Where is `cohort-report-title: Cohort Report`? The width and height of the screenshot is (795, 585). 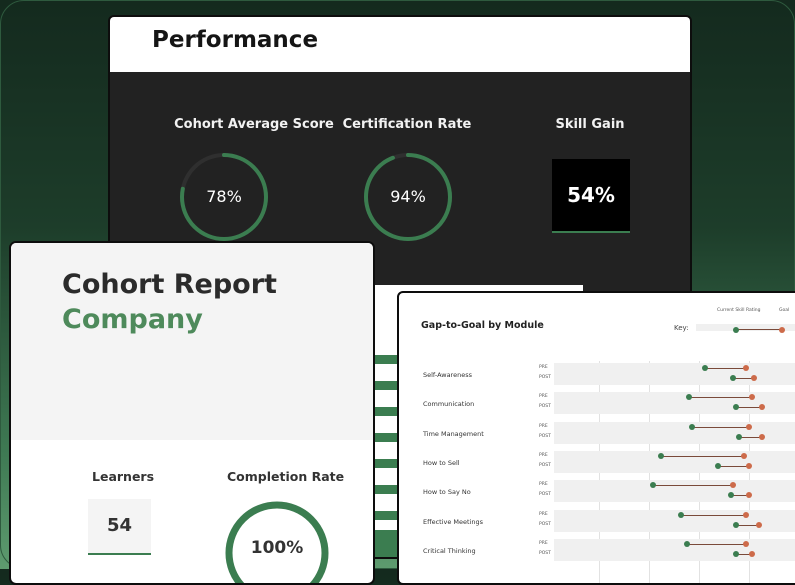
cohort-report-title: Cohort Report is located at coordinates (169, 284).